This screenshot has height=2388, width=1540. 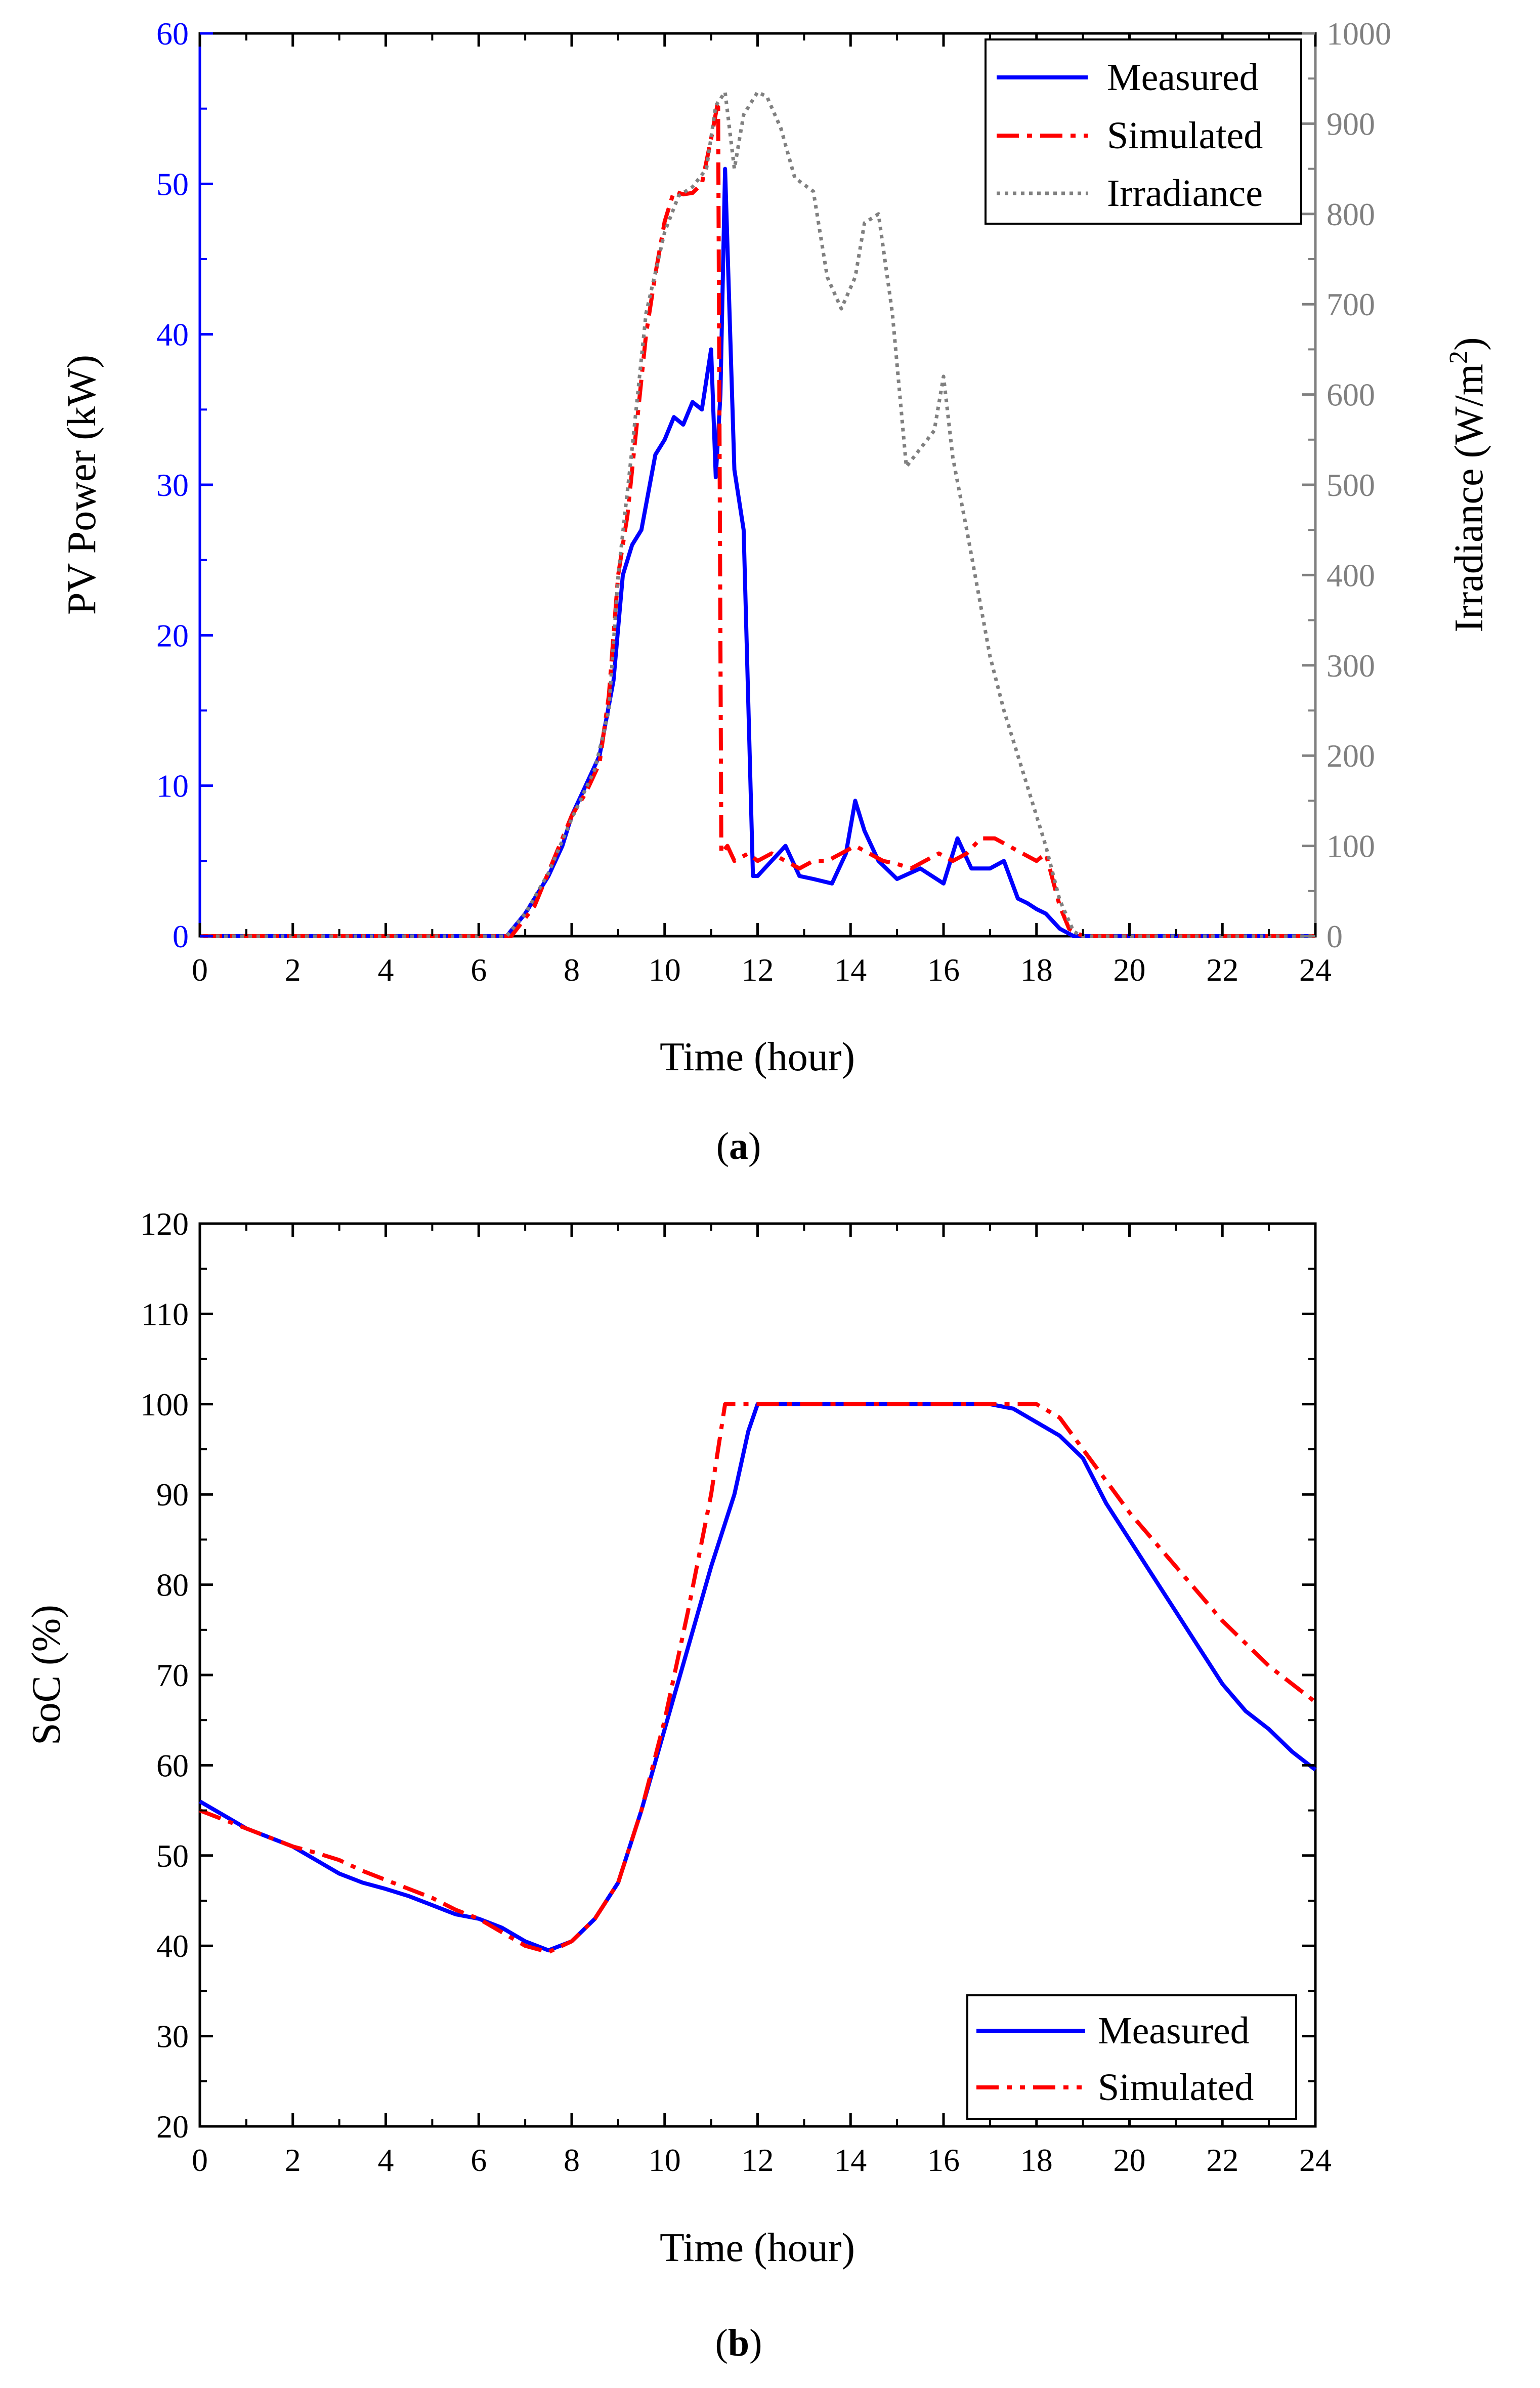 I want to click on chart-a-y2-tick-label: 300, so click(x=1351, y=666).